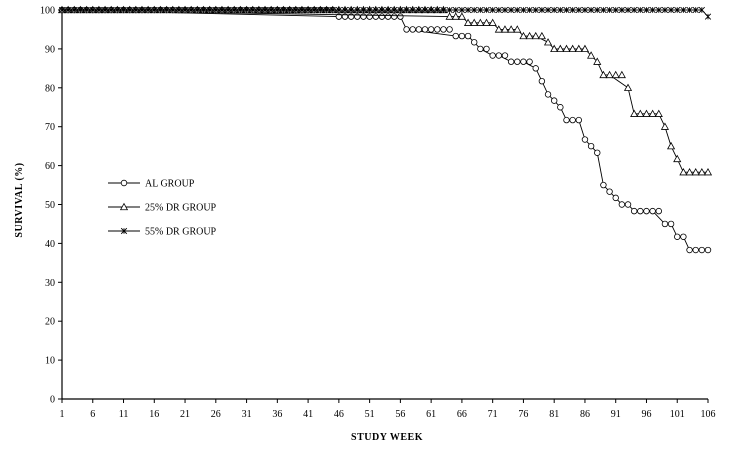  What do you see at coordinates (616, 414) in the screenshot?
I see `x-tick-label: 91` at bounding box center [616, 414].